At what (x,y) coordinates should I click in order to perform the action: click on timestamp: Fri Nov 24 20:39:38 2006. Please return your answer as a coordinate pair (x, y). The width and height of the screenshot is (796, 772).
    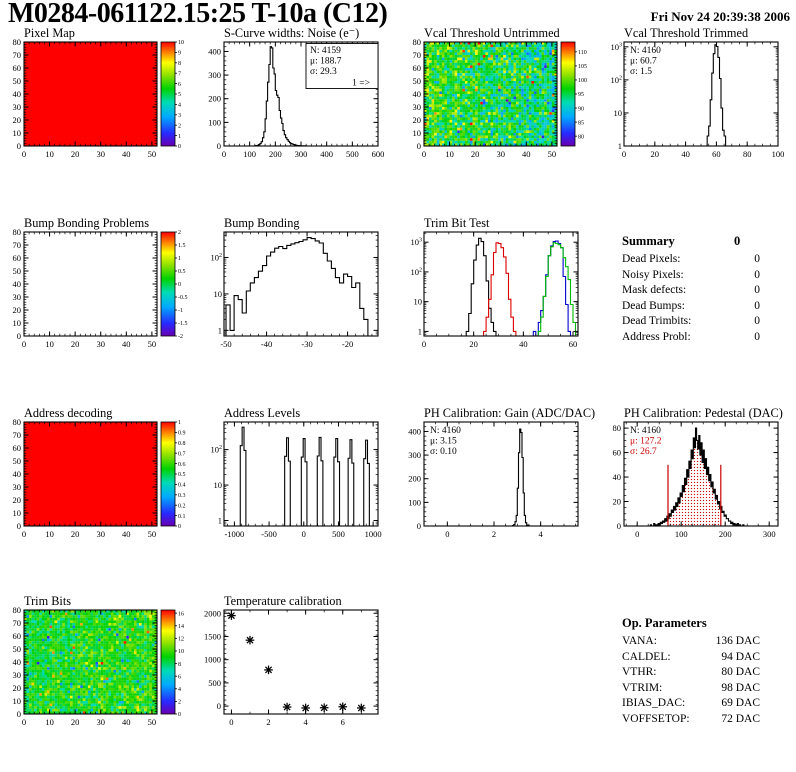
    Looking at the image, I should click on (720, 16).